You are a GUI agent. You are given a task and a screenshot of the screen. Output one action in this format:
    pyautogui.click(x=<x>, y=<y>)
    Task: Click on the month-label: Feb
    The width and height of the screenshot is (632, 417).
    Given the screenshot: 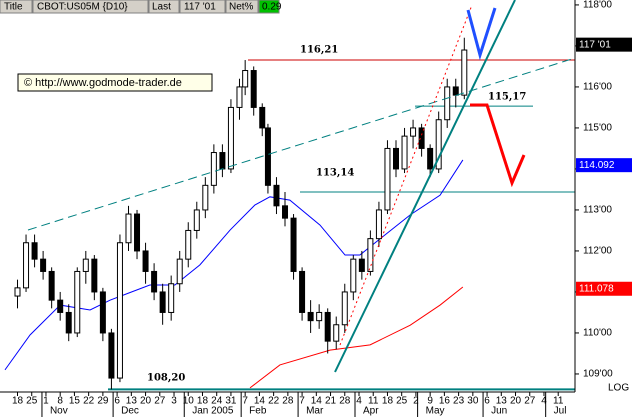 What is the action you would take?
    pyautogui.click(x=258, y=411)
    